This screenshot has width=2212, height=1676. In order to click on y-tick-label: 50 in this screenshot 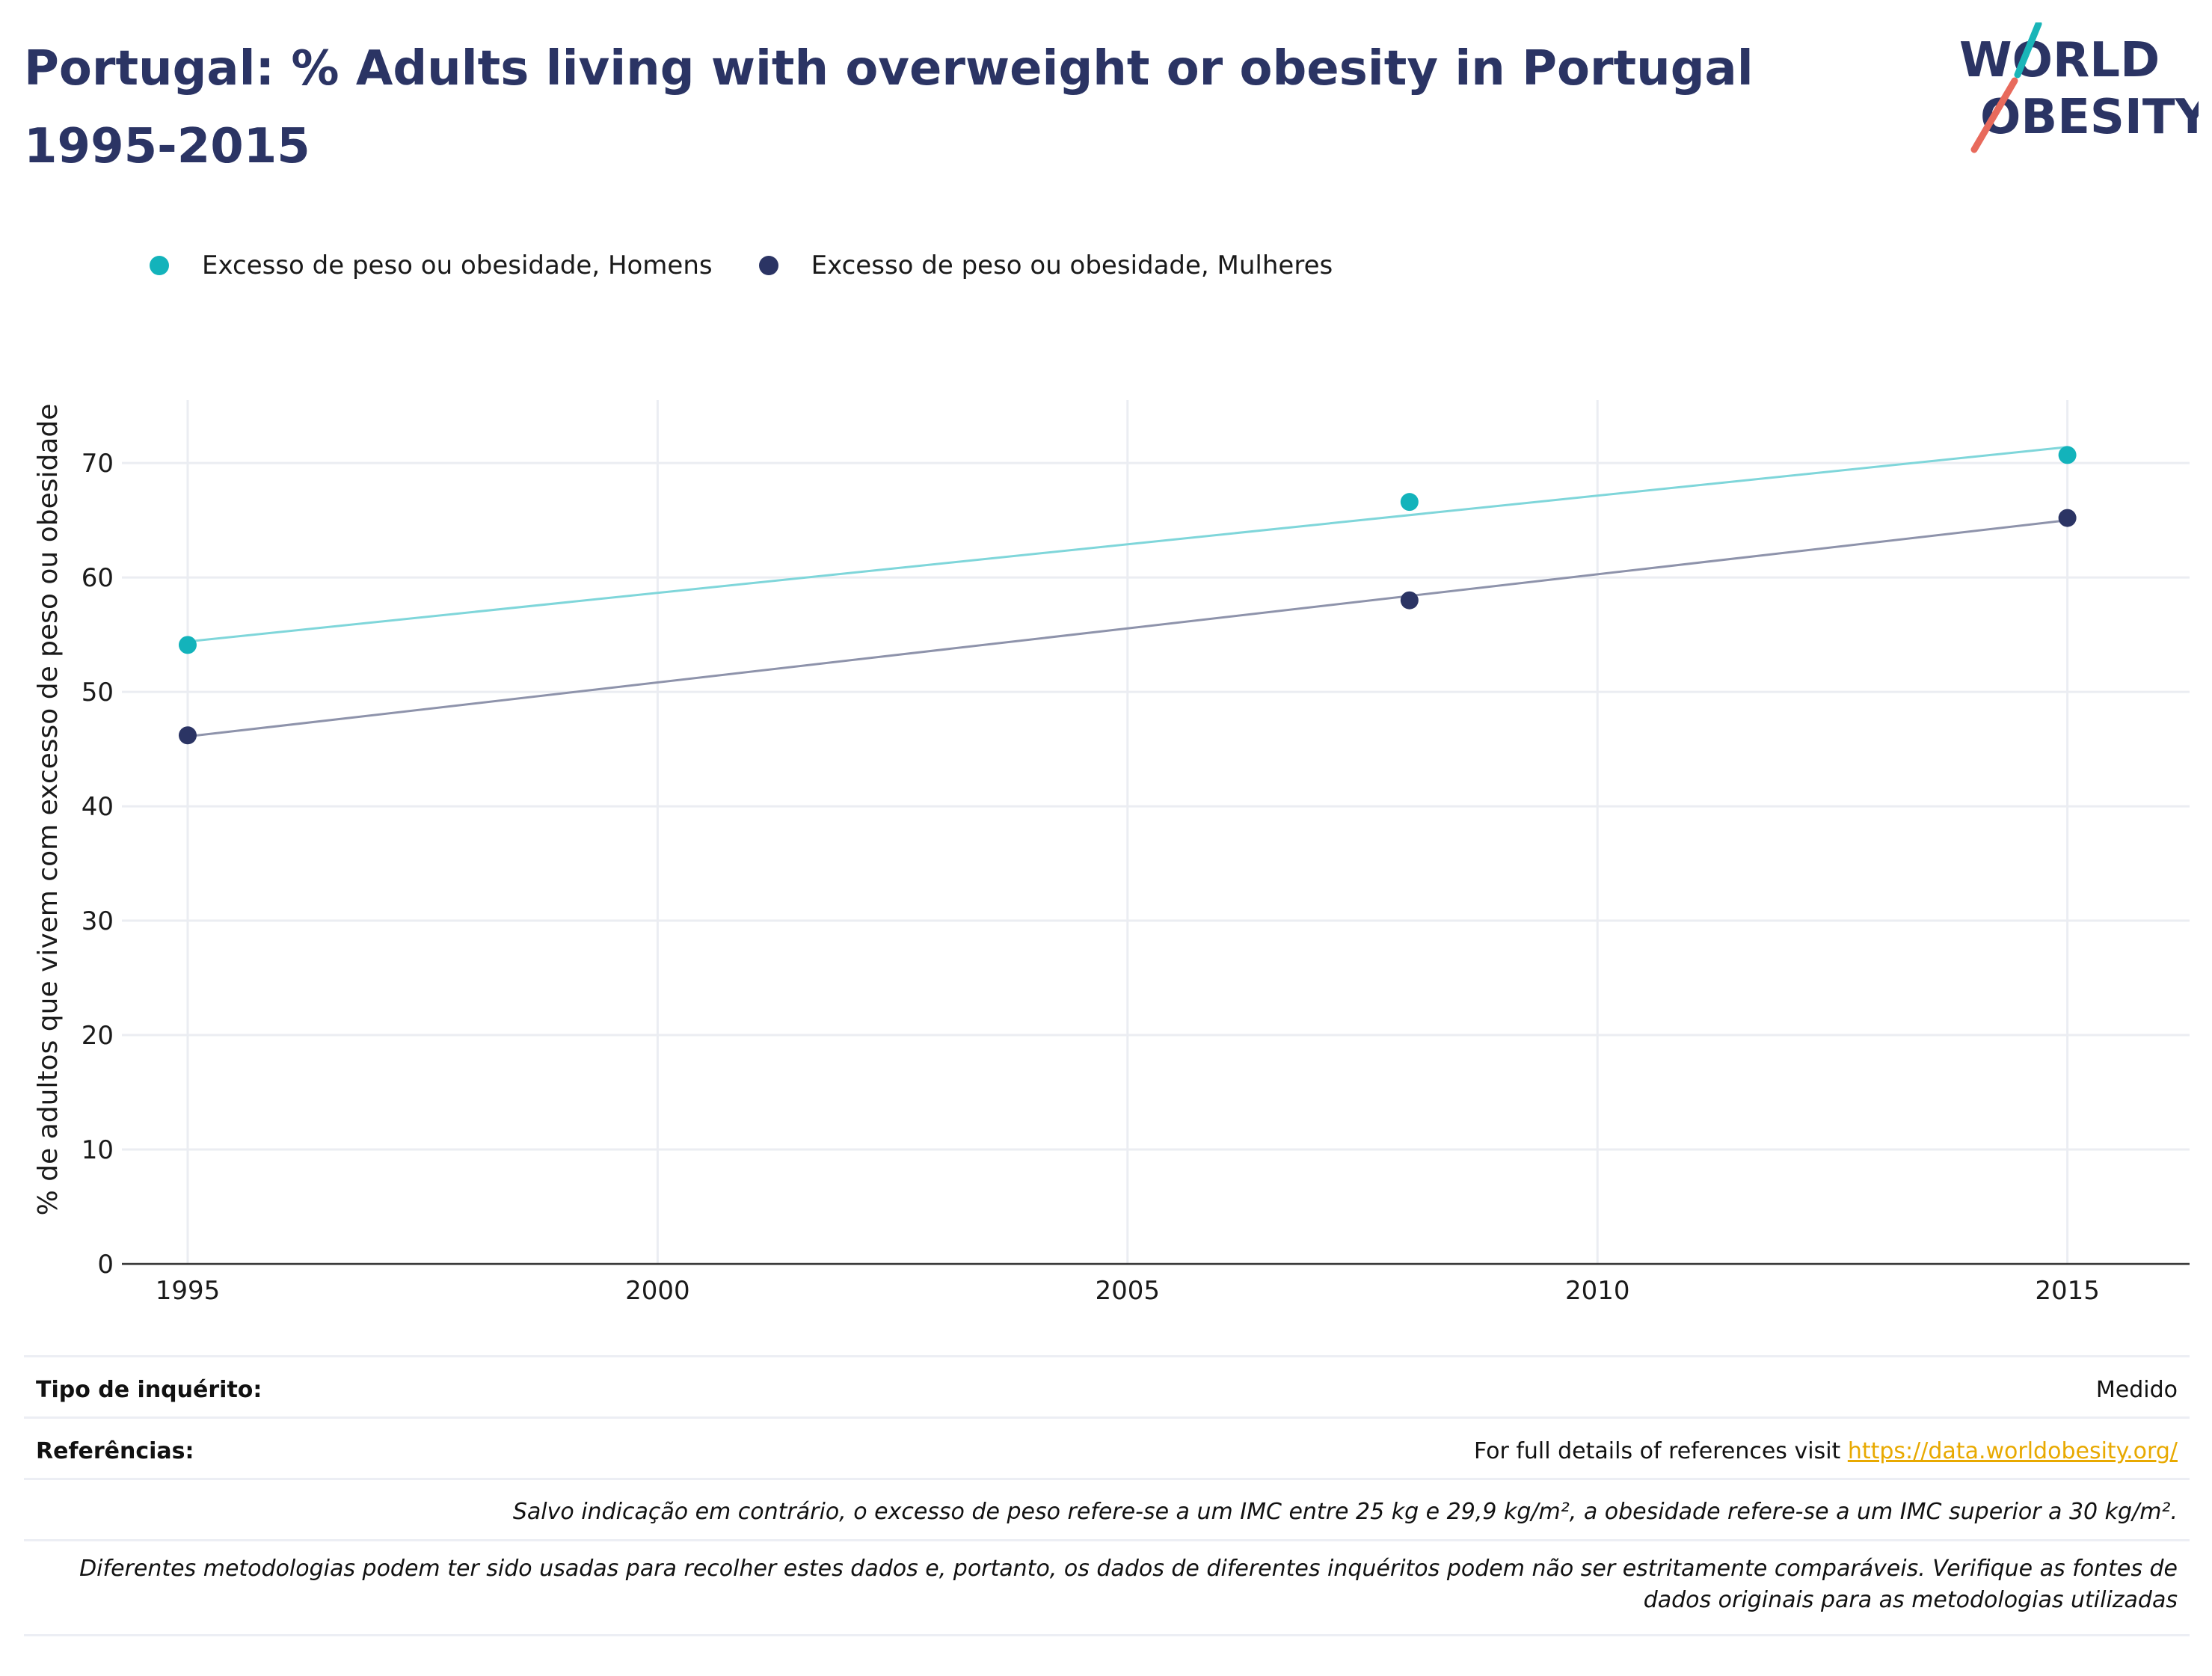, I will do `click(98, 692)`.